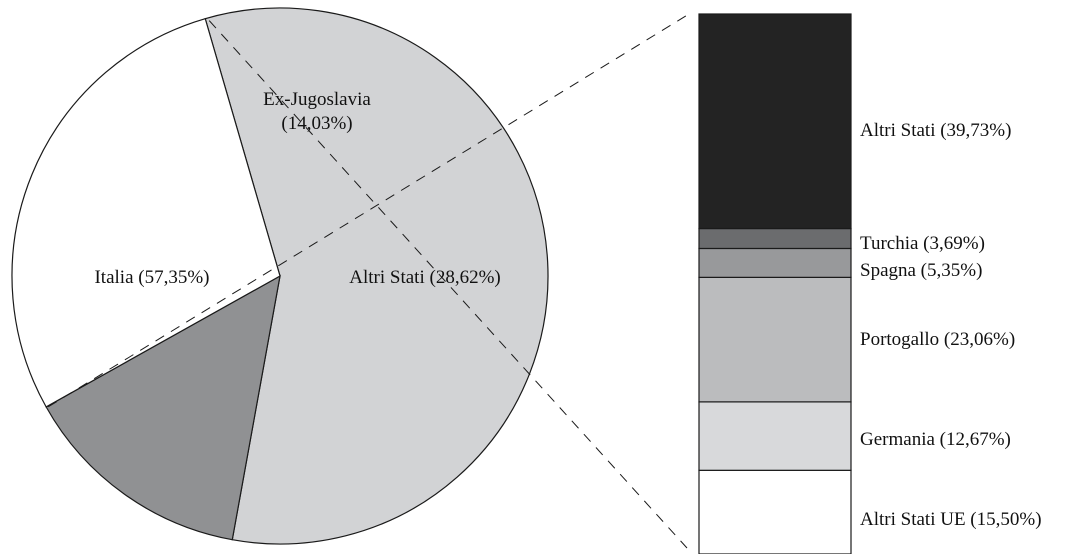  Describe the element at coordinates (921, 270) in the screenshot. I see `bar-label-spagna: Spagna (5,35%)` at that location.